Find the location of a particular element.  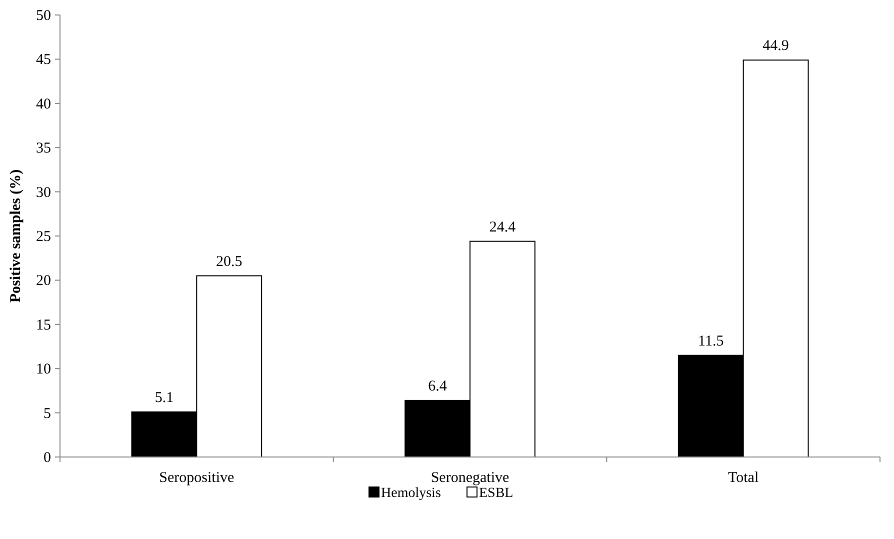

legend-label: ESBL is located at coordinates (496, 493).